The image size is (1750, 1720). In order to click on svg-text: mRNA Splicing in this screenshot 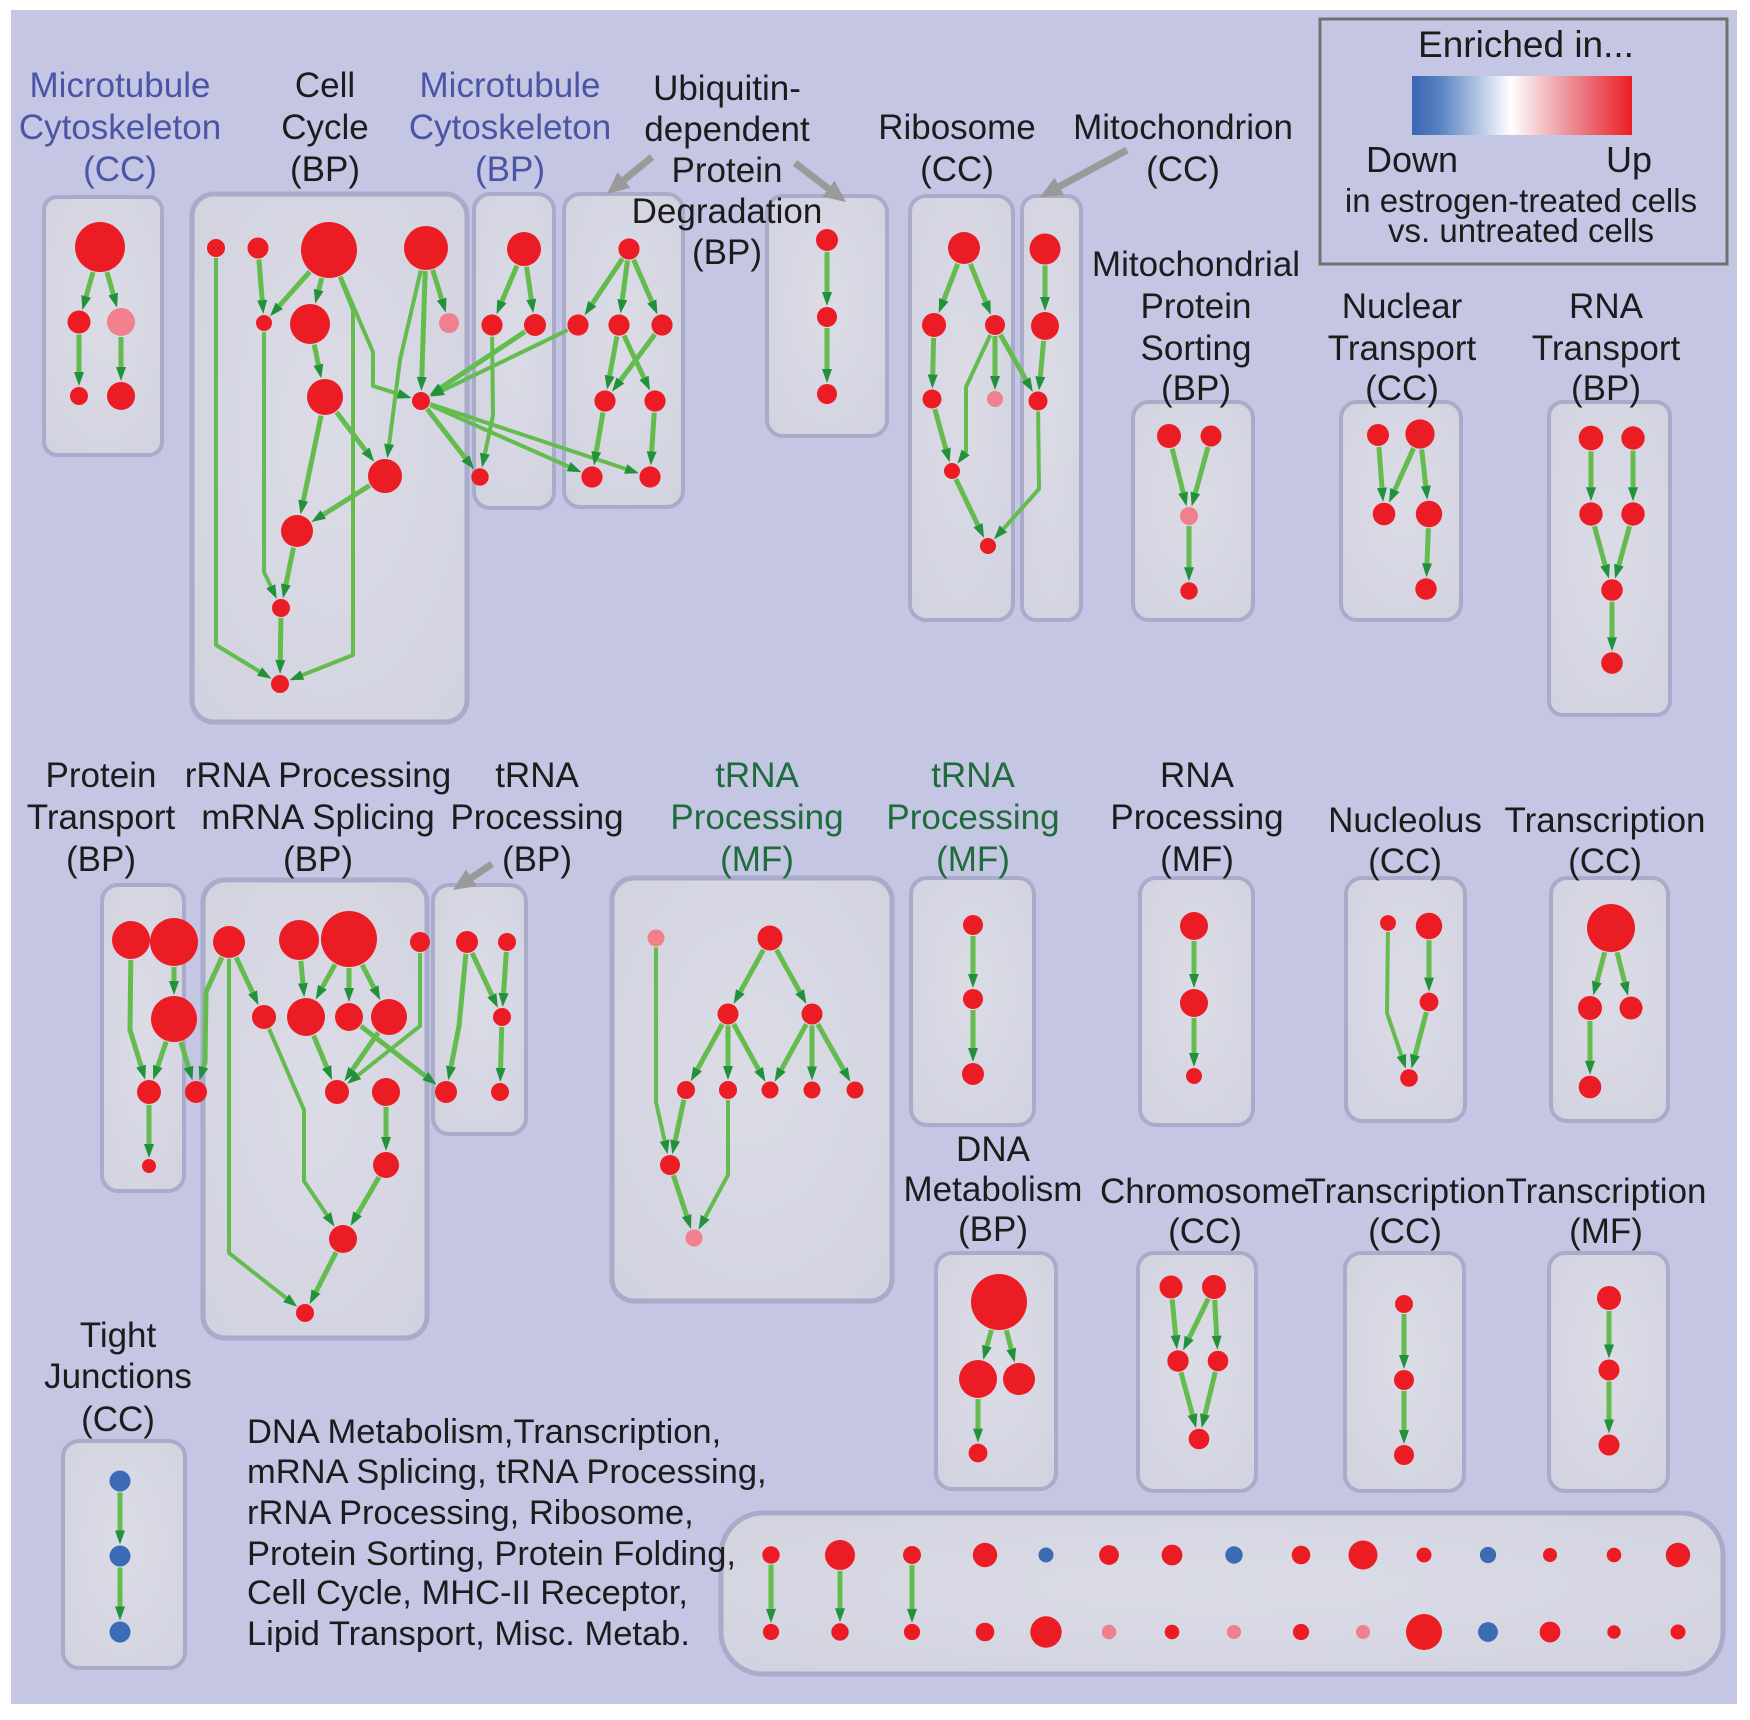, I will do `click(317, 817)`.